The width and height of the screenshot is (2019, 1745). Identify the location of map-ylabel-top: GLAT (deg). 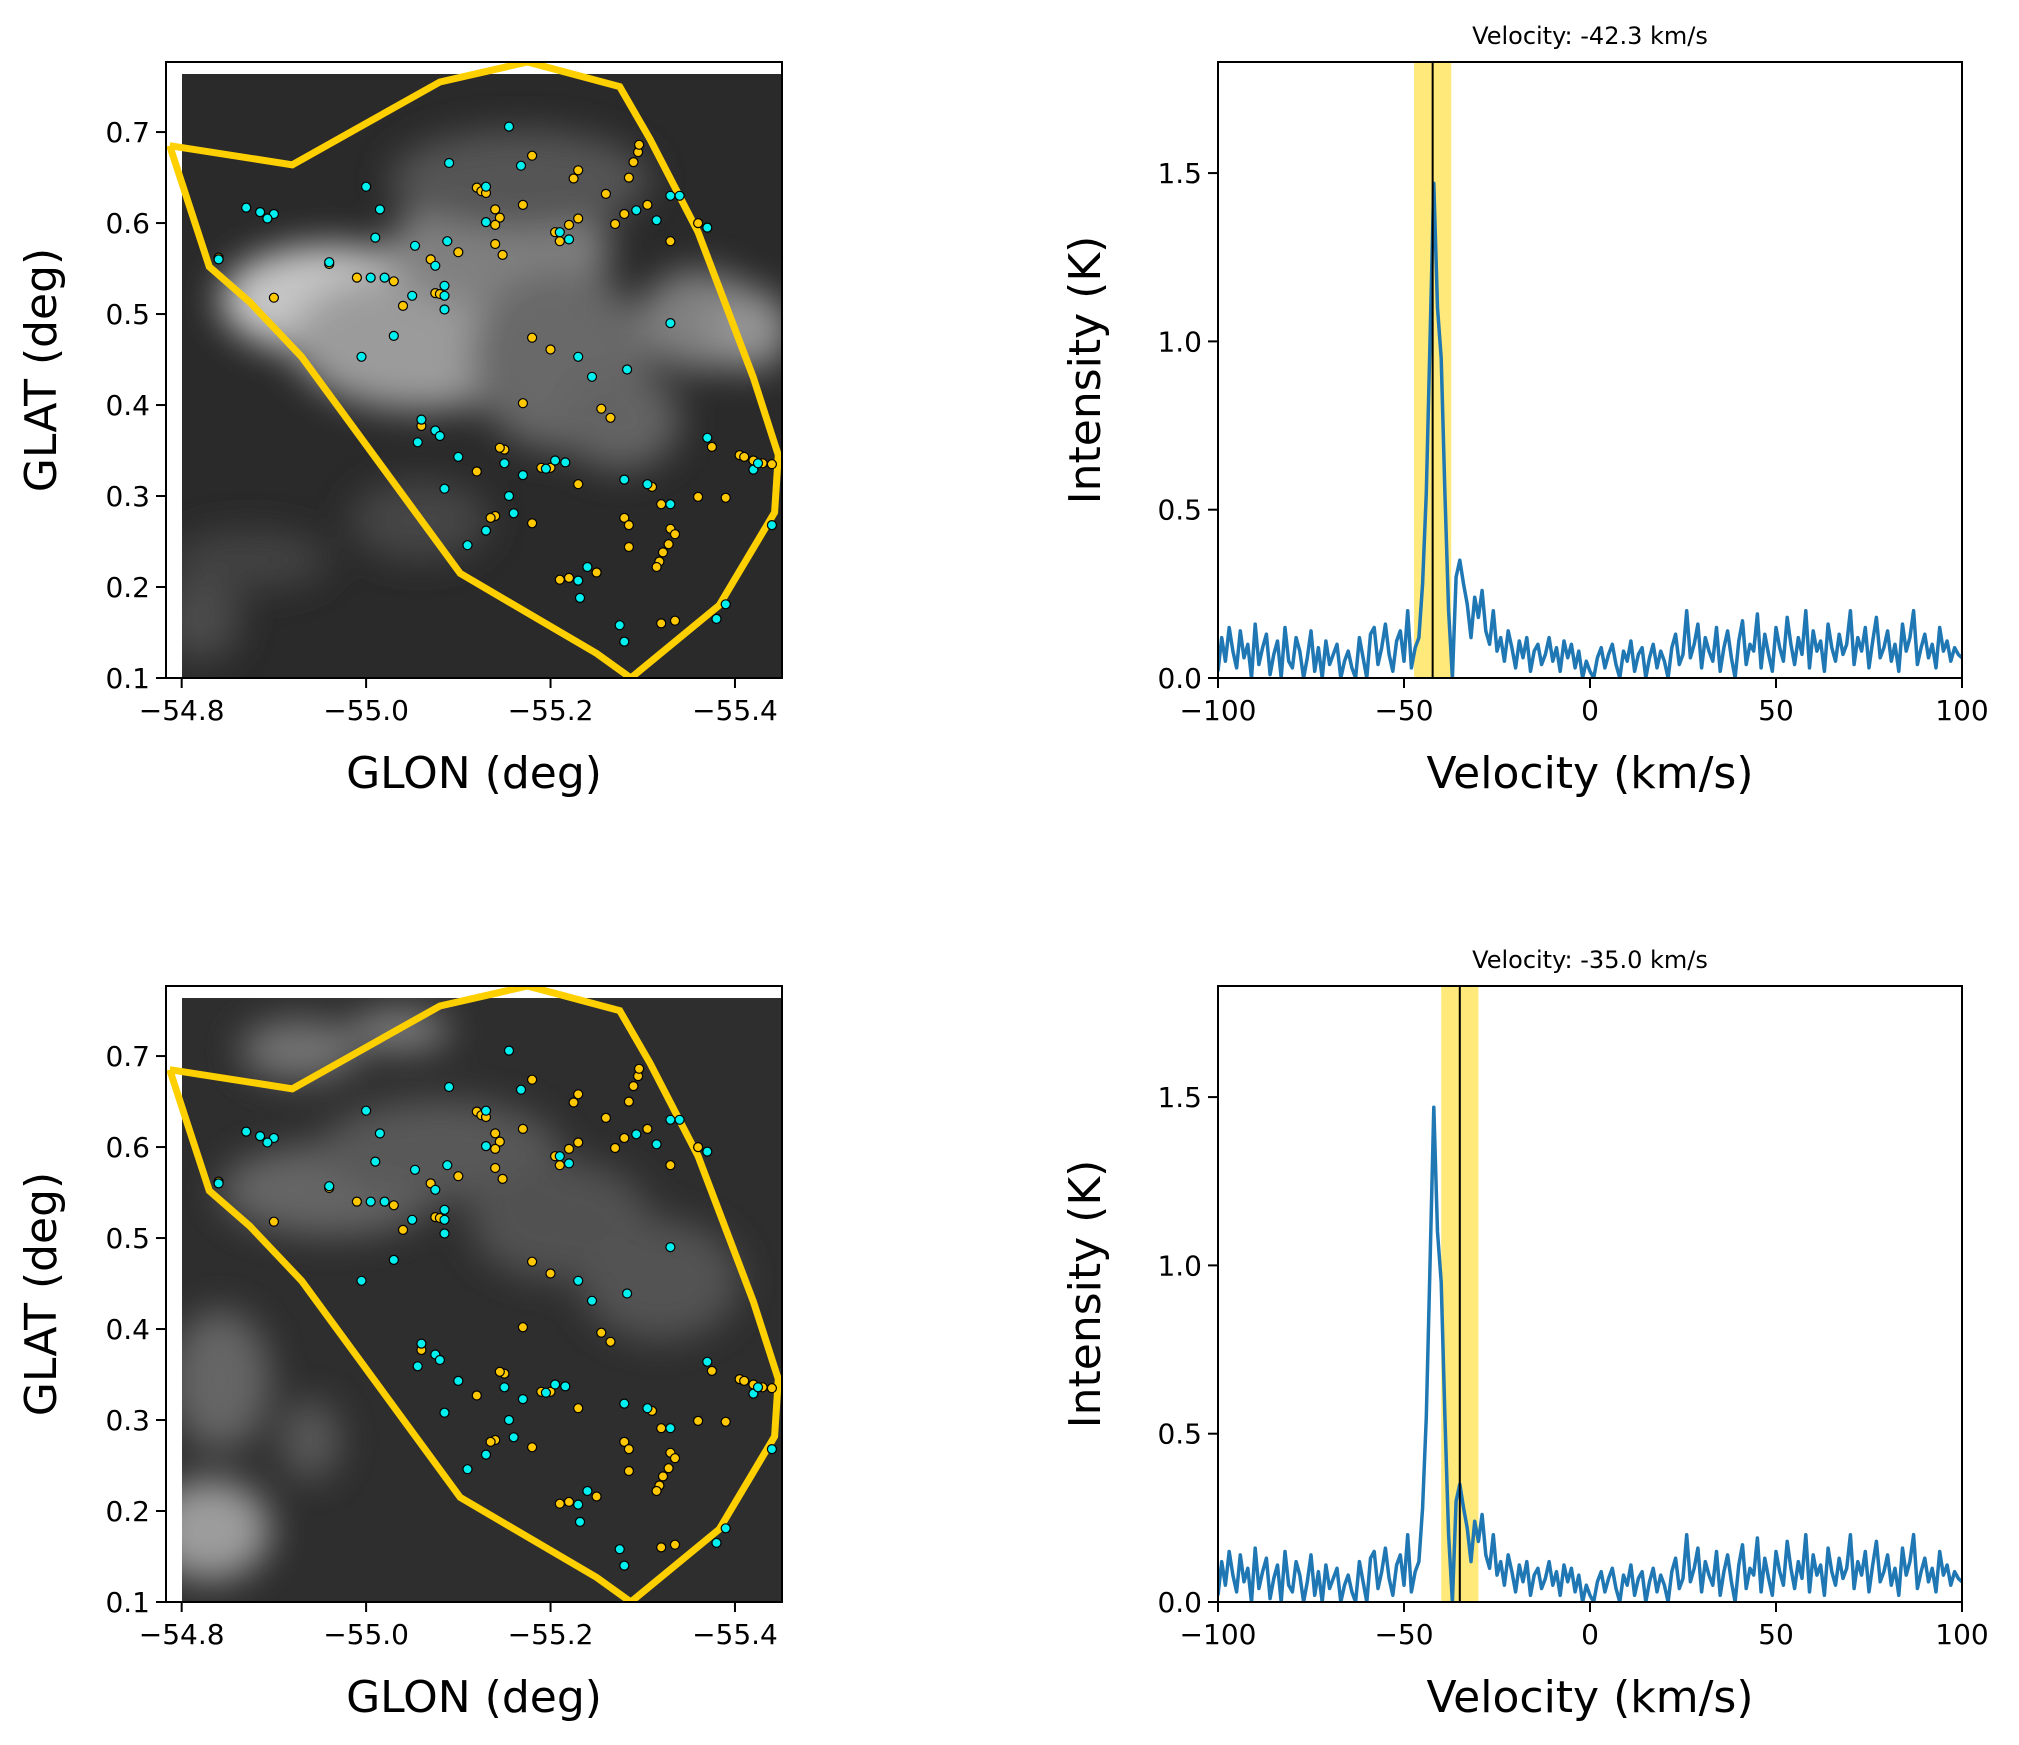
(41, 370).